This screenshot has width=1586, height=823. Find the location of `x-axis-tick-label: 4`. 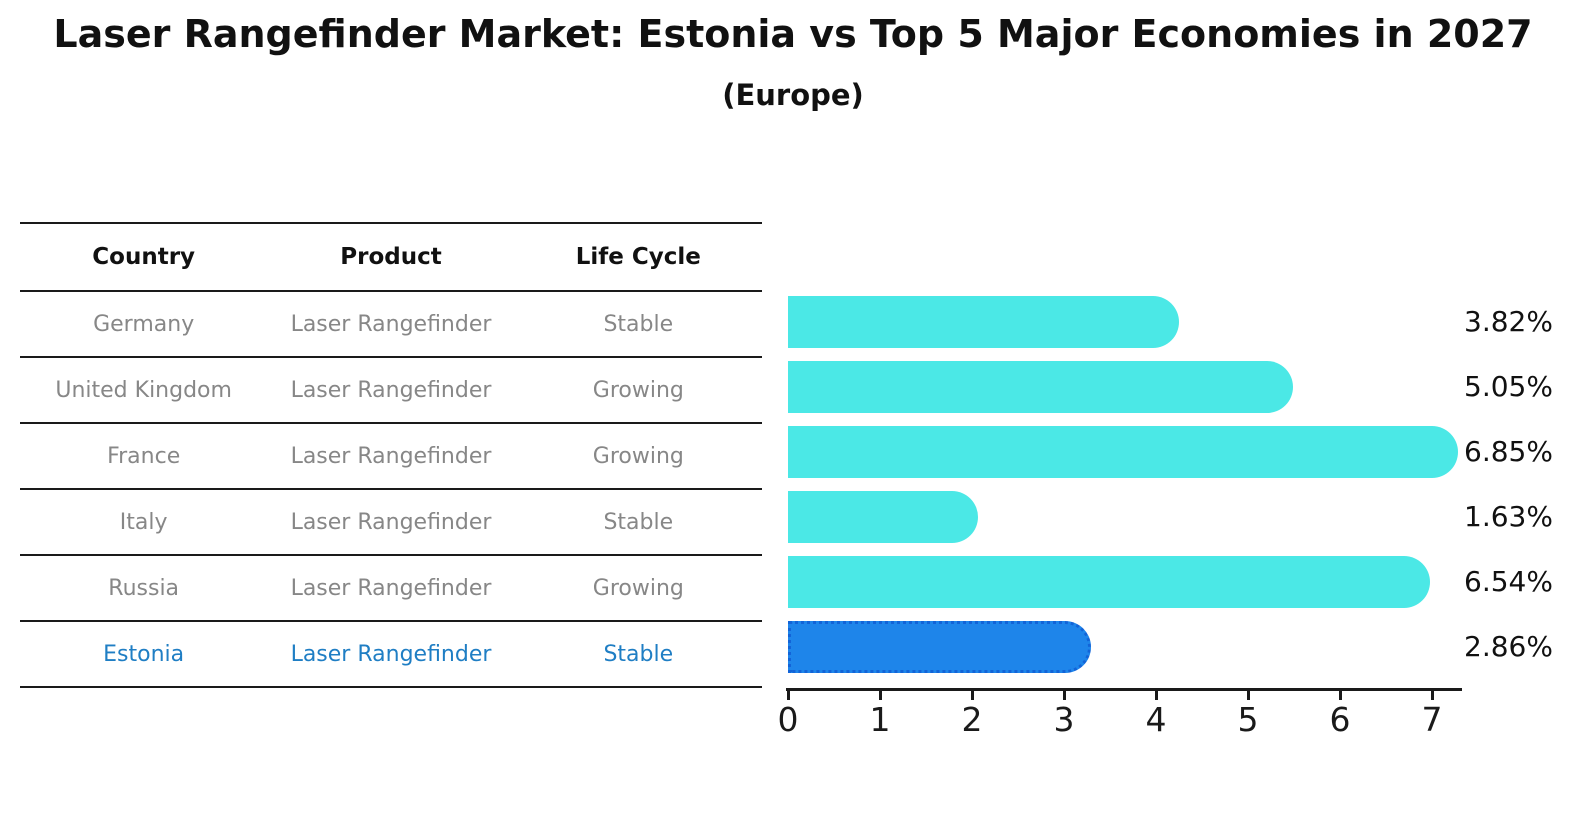

x-axis-tick-label: 4 is located at coordinates (1156, 719).